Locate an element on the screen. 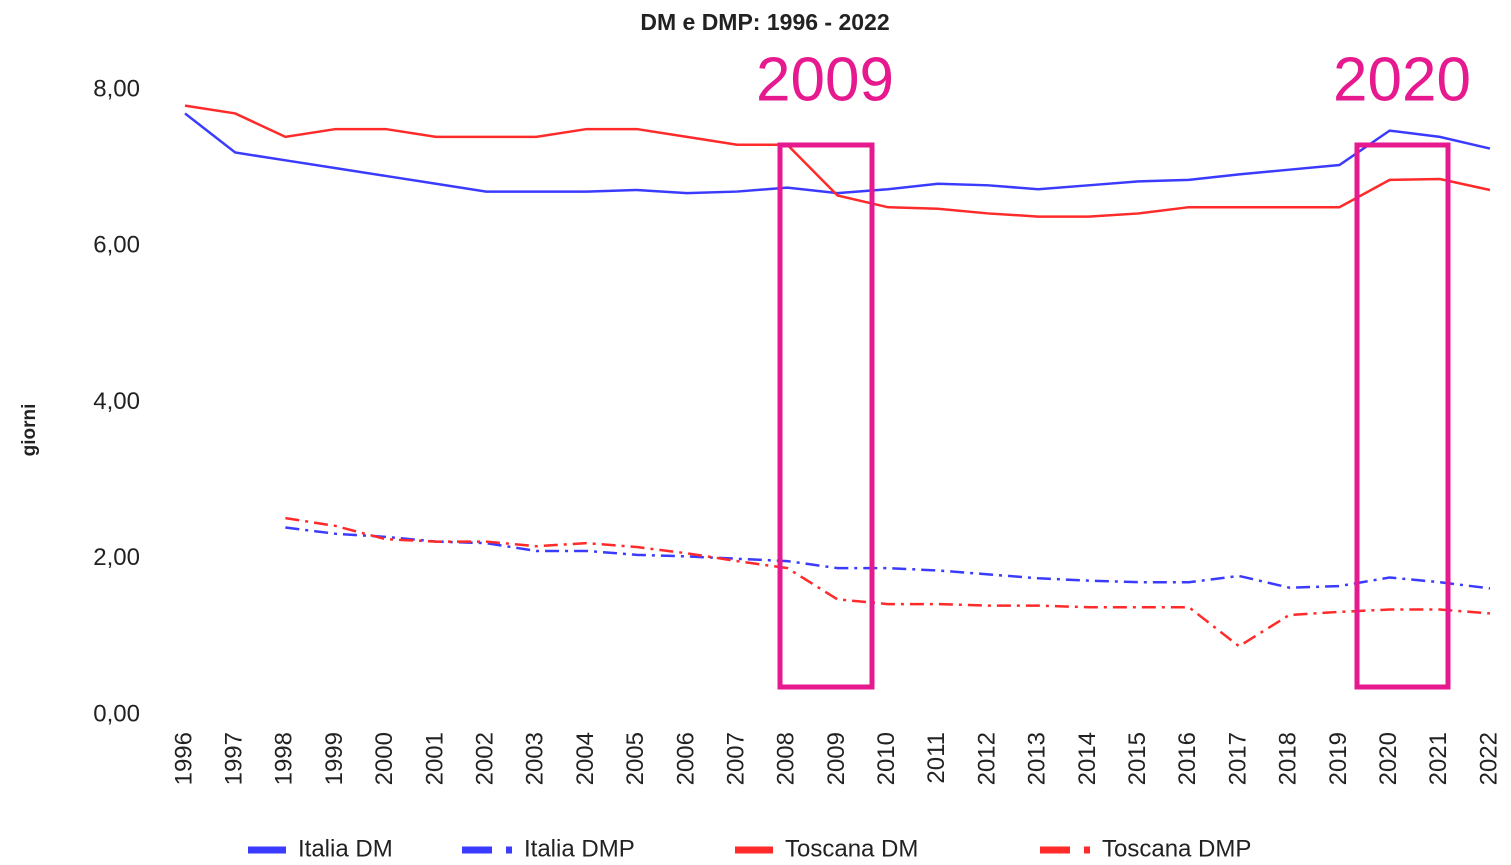 Image resolution: width=1511 pixels, height=865 pixels. annotation-label: 2009 is located at coordinates (825, 79).